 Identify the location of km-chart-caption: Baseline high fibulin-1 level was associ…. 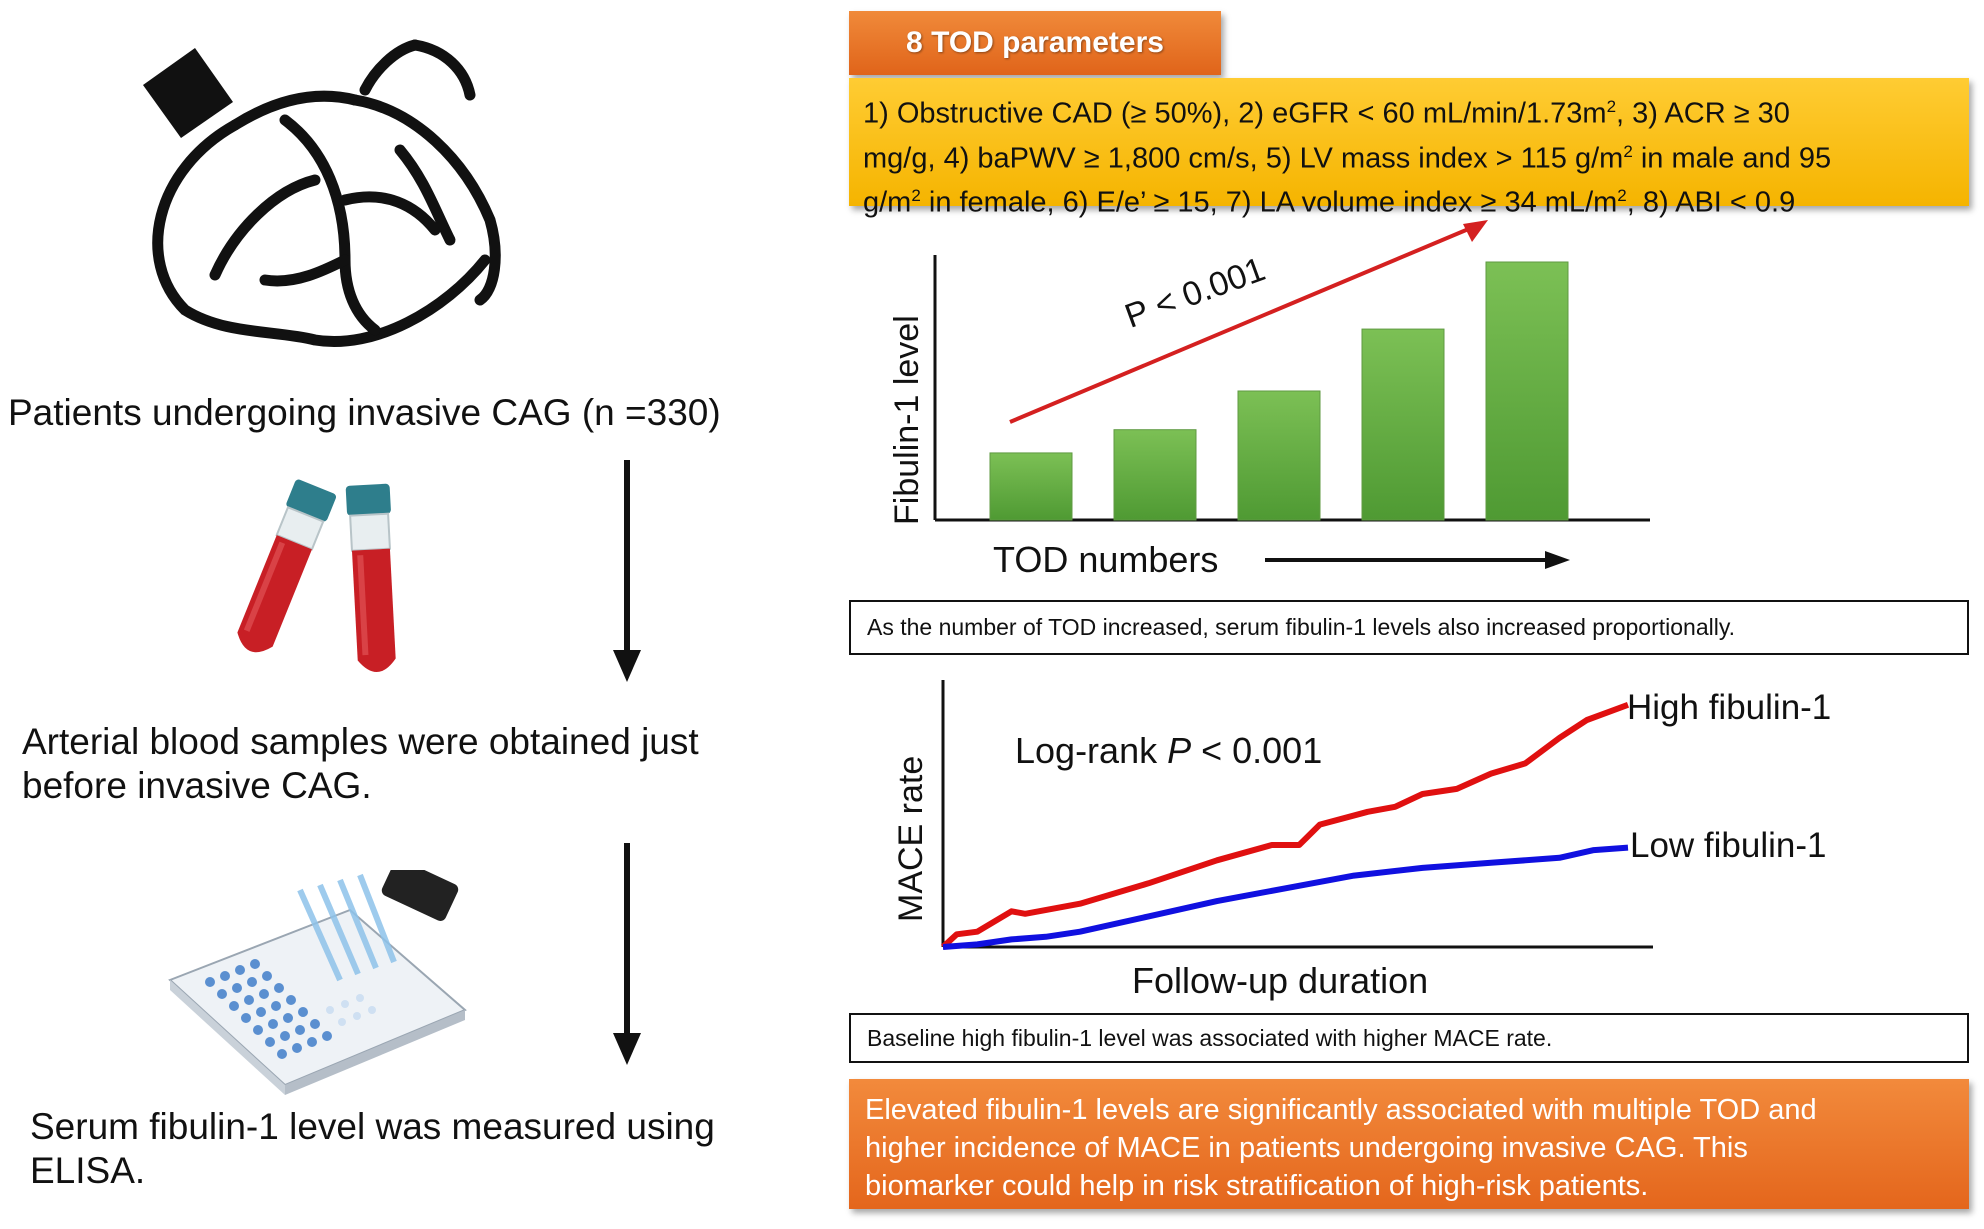
(1409, 1038).